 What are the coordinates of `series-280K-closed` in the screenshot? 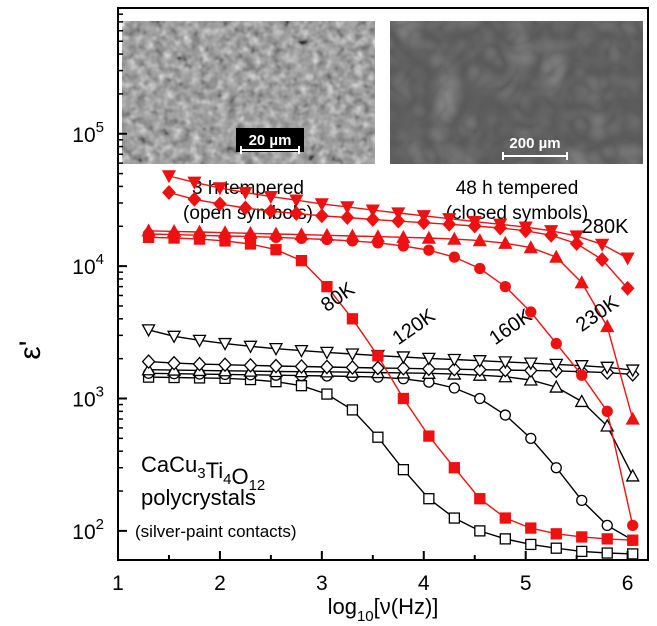 It's located at (398, 218).